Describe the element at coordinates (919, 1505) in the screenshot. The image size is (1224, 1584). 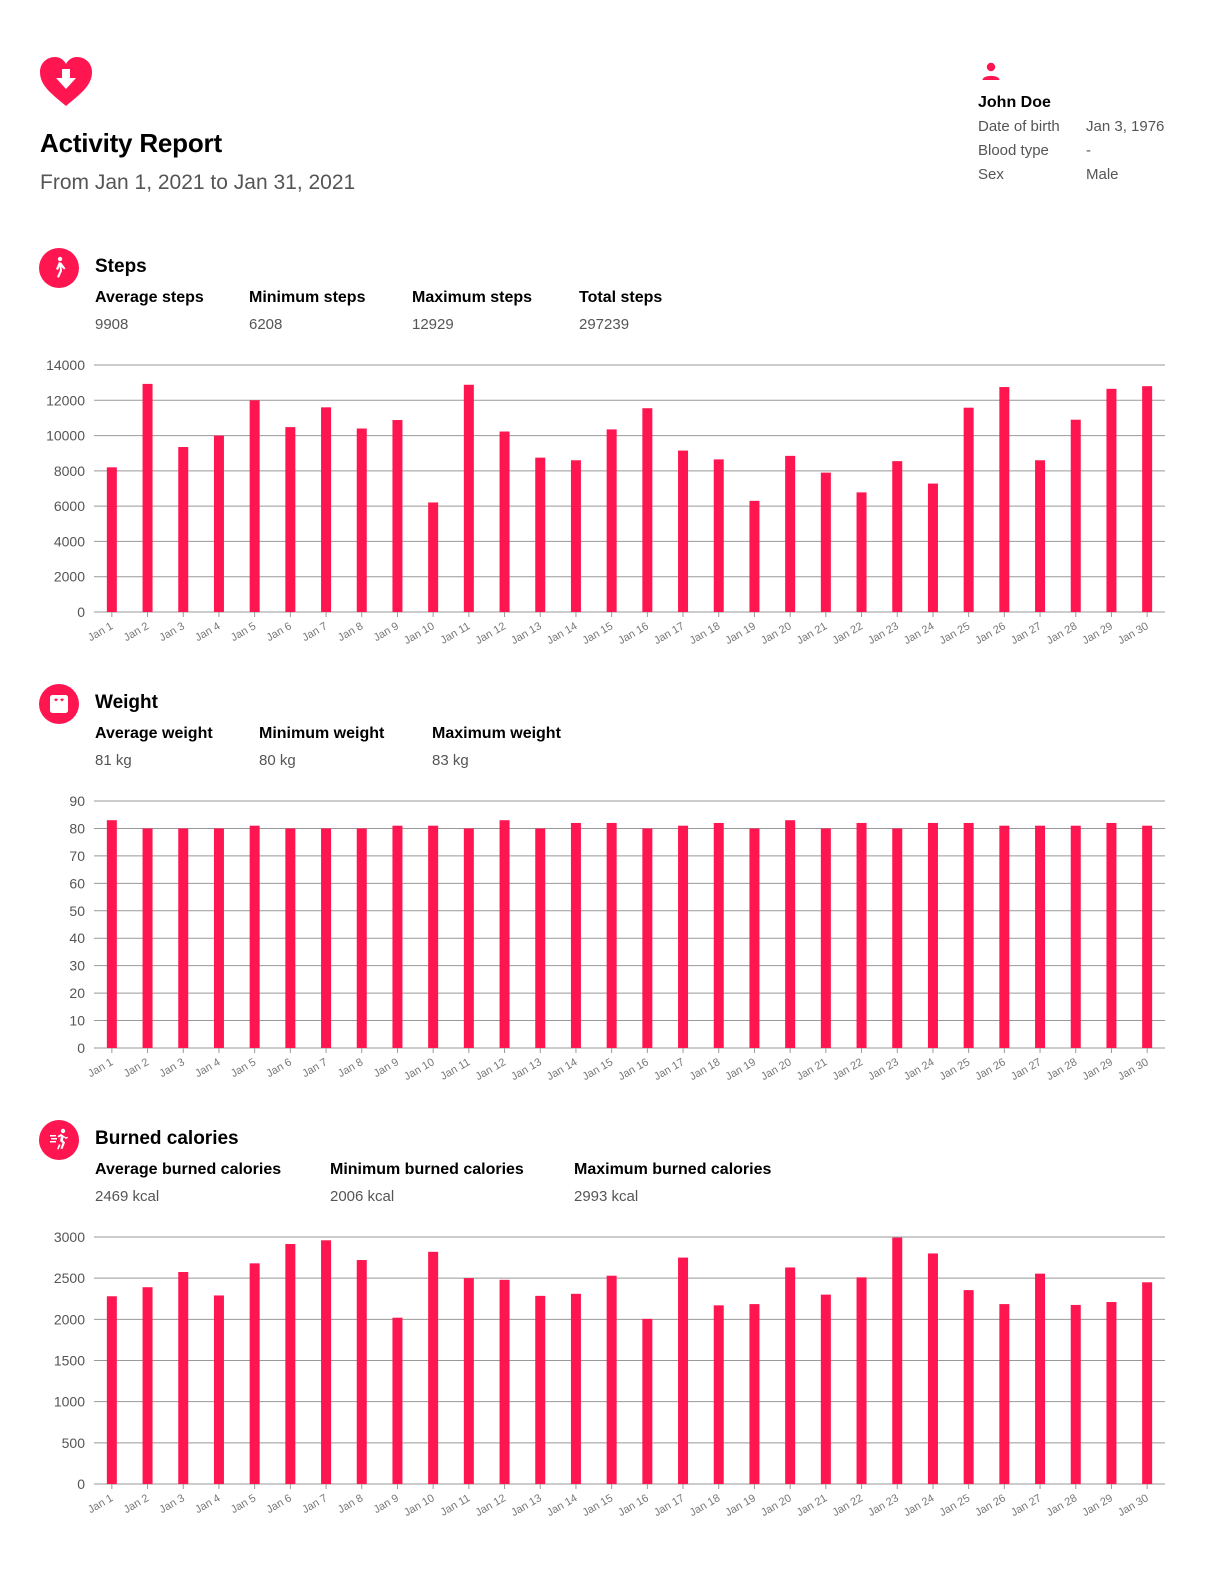
I see `x-tick-label: Jan 24` at that location.